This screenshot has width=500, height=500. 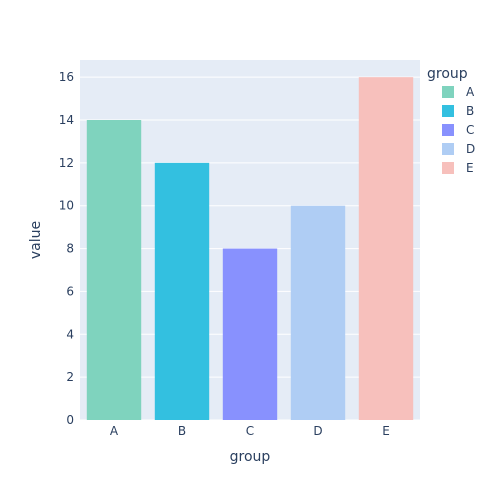 I want to click on x-tick-label: C, so click(x=250, y=431).